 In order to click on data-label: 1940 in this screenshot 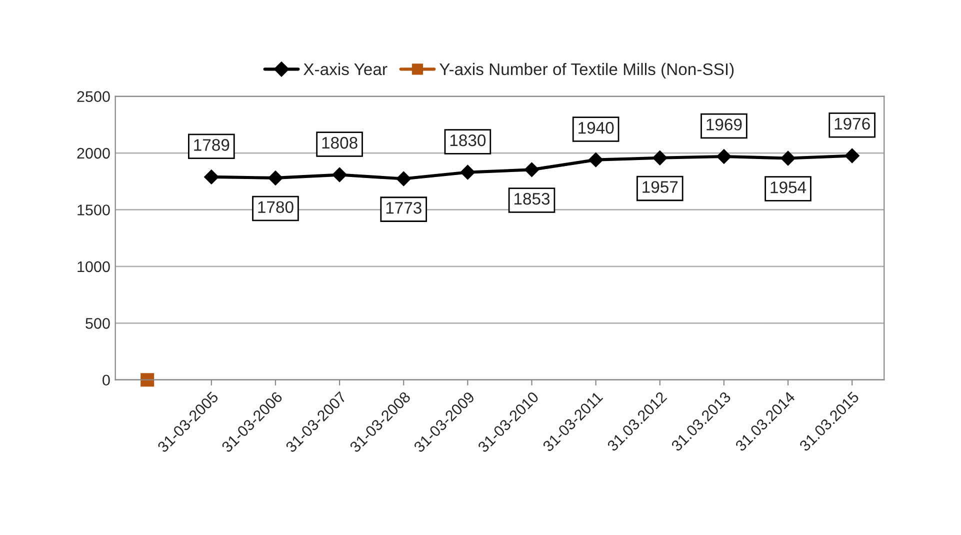, I will do `click(596, 128)`.